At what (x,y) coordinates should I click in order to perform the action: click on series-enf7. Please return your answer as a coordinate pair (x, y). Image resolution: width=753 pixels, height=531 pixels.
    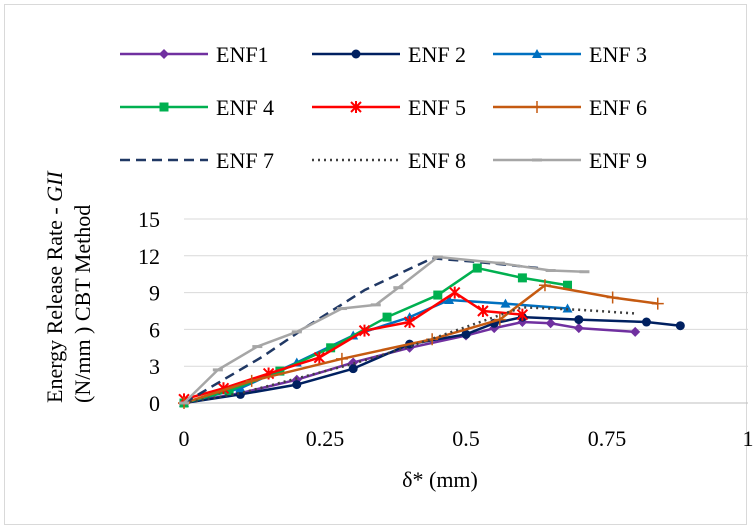
    Looking at the image, I should click on (361, 331).